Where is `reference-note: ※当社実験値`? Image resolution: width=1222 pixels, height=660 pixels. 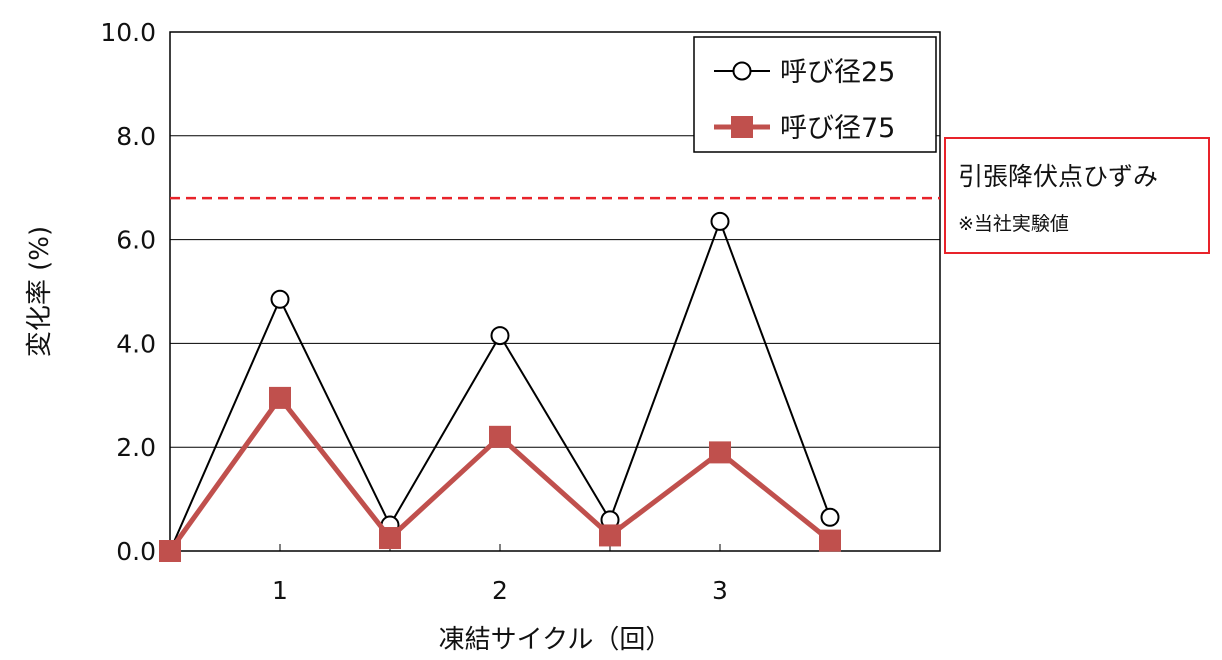 reference-note: ※当社実験値 is located at coordinates (1013, 224).